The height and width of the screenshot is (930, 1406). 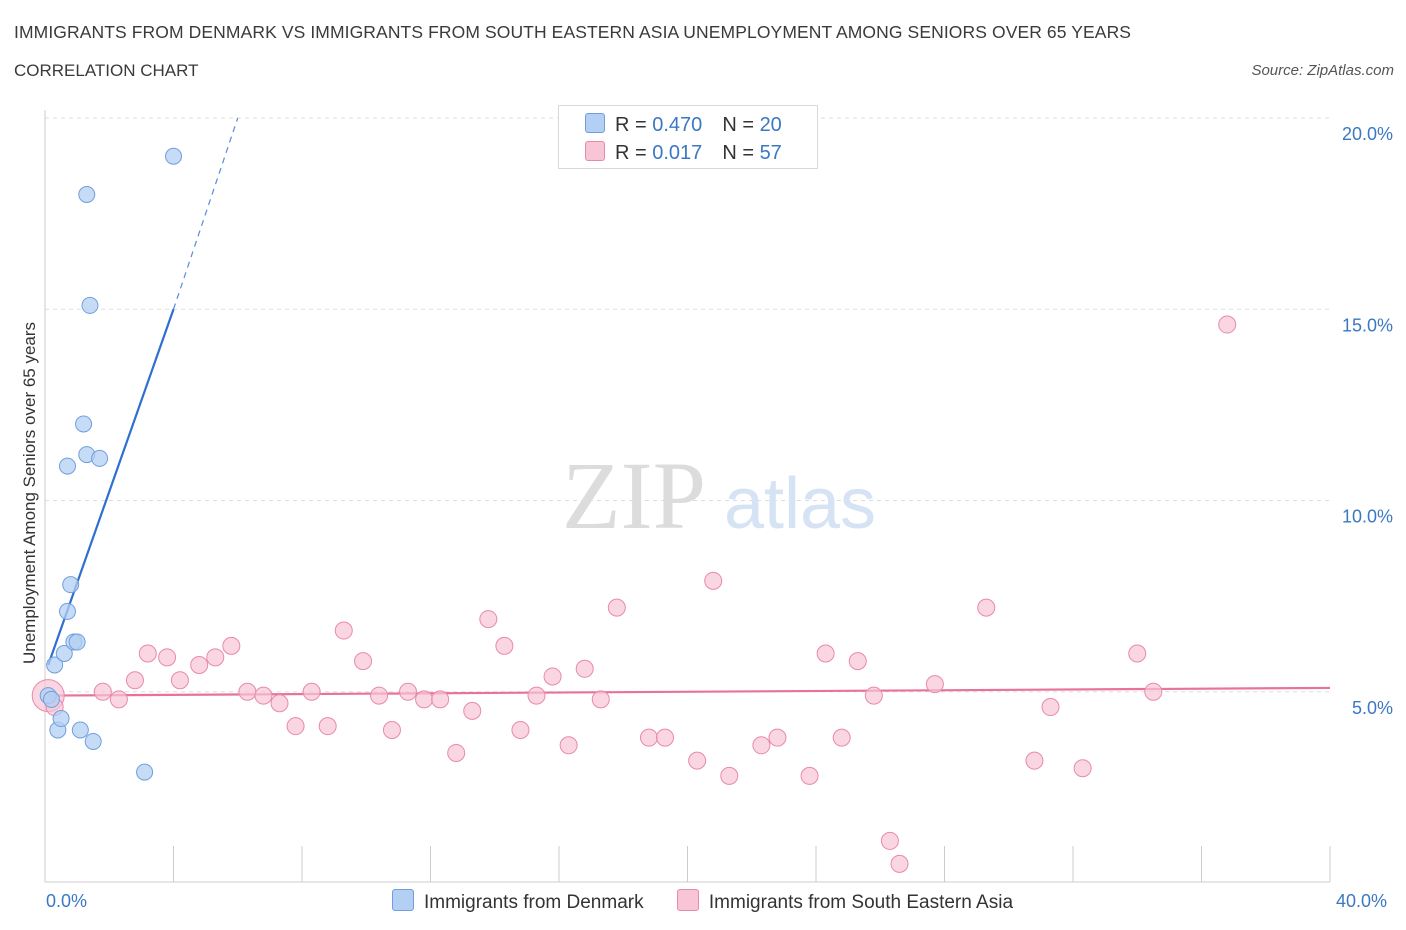 I want to click on denmark-r-value: 0.470, so click(x=677, y=125).